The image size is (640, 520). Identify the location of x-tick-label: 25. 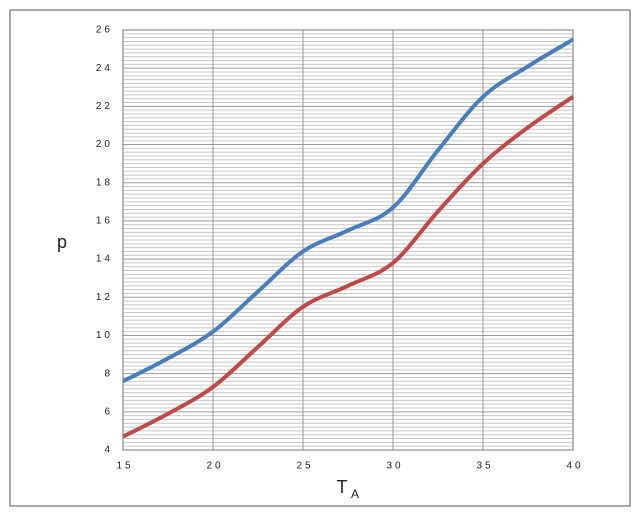
(304, 466).